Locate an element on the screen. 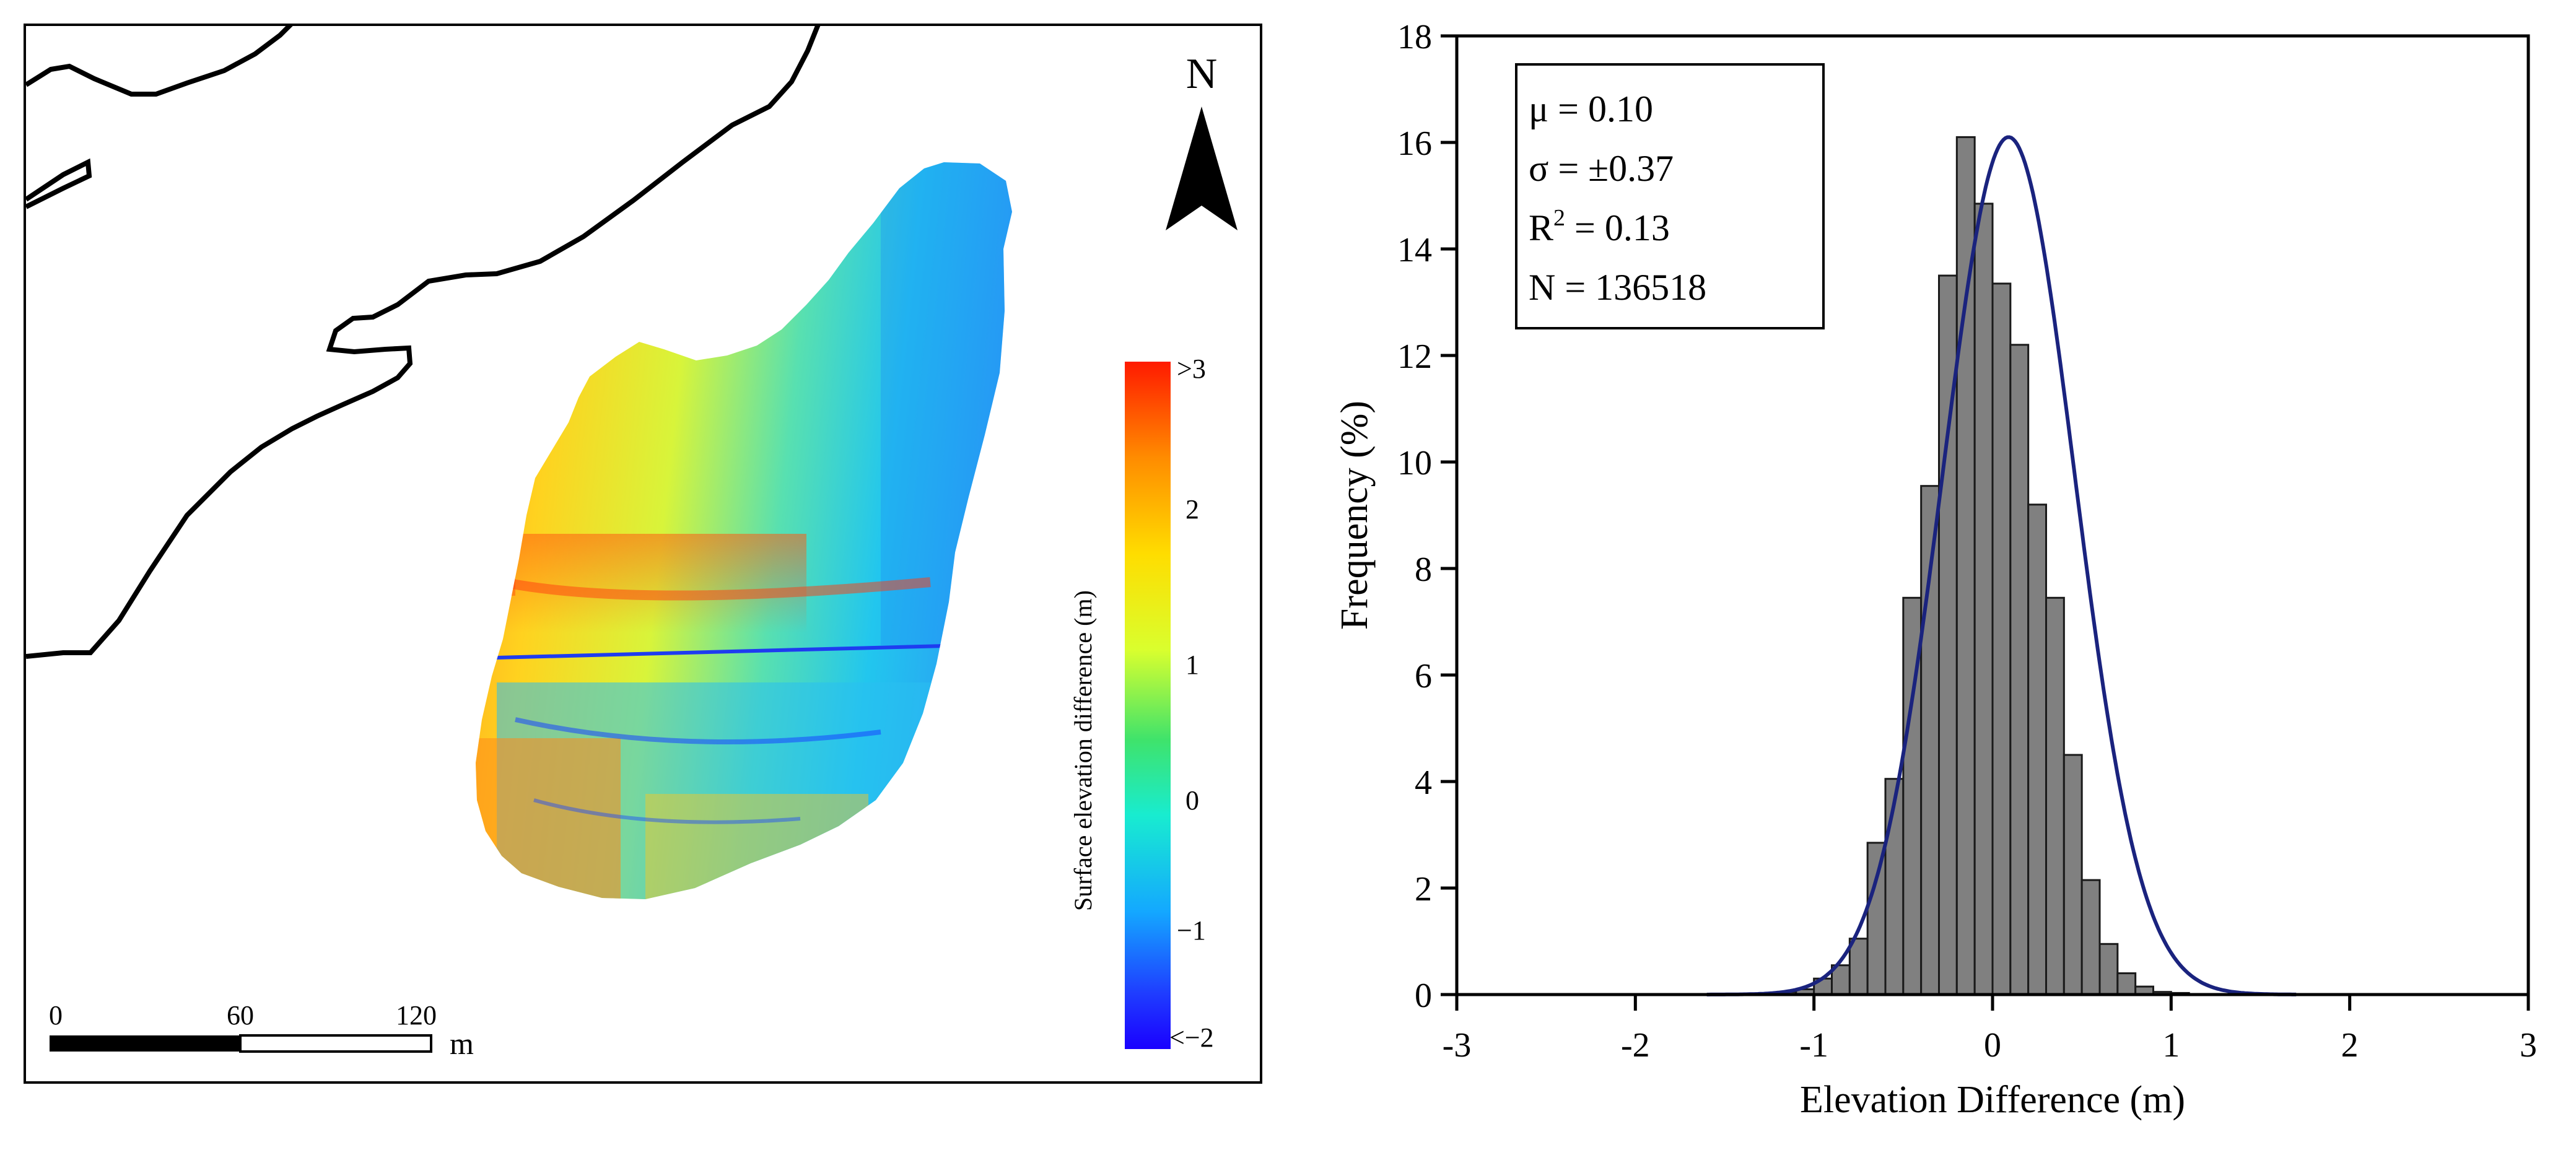 This screenshot has width=2576, height=1150. stats-box: μ = 0.10 σ = ±0.37 R2 = 0.13 N = 136518 is located at coordinates (1670, 196).